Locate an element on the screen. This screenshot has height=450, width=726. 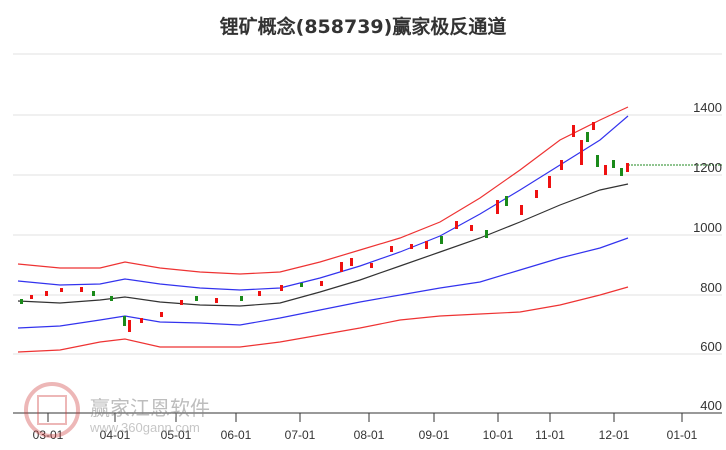
x-ticks is located at coordinates (365, 417).